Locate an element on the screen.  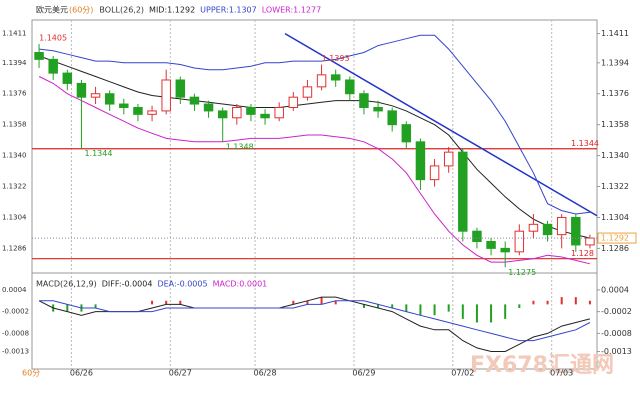
indicator-value: MACD:0.0001 is located at coordinates (240, 284).